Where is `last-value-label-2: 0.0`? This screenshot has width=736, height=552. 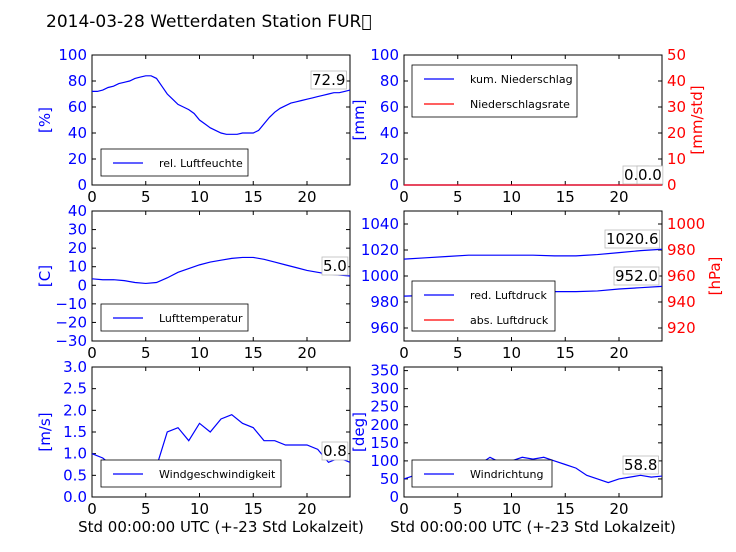
last-value-label-2: 0.0 is located at coordinates (650, 175).